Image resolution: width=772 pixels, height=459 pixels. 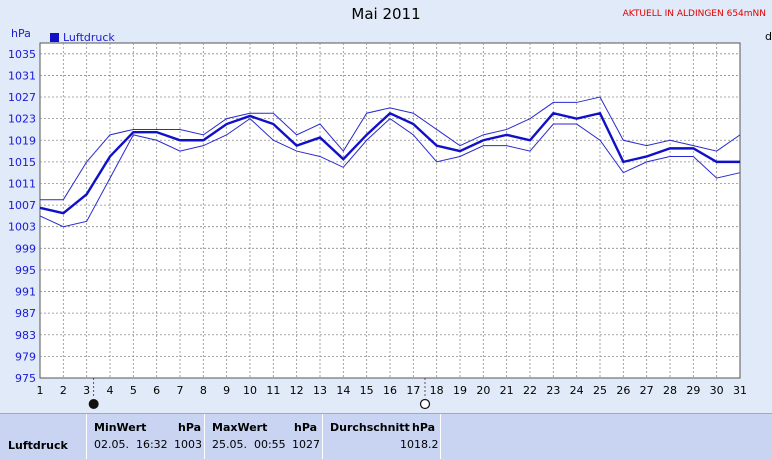 I want to click on right-axis-unit-label: d, so click(x=768, y=36).